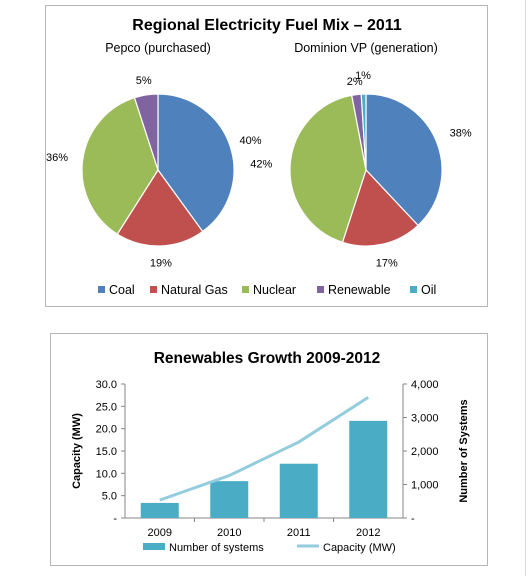  What do you see at coordinates (368, 533) in the screenshot?
I see `x-tick-label-2012: 2012` at bounding box center [368, 533].